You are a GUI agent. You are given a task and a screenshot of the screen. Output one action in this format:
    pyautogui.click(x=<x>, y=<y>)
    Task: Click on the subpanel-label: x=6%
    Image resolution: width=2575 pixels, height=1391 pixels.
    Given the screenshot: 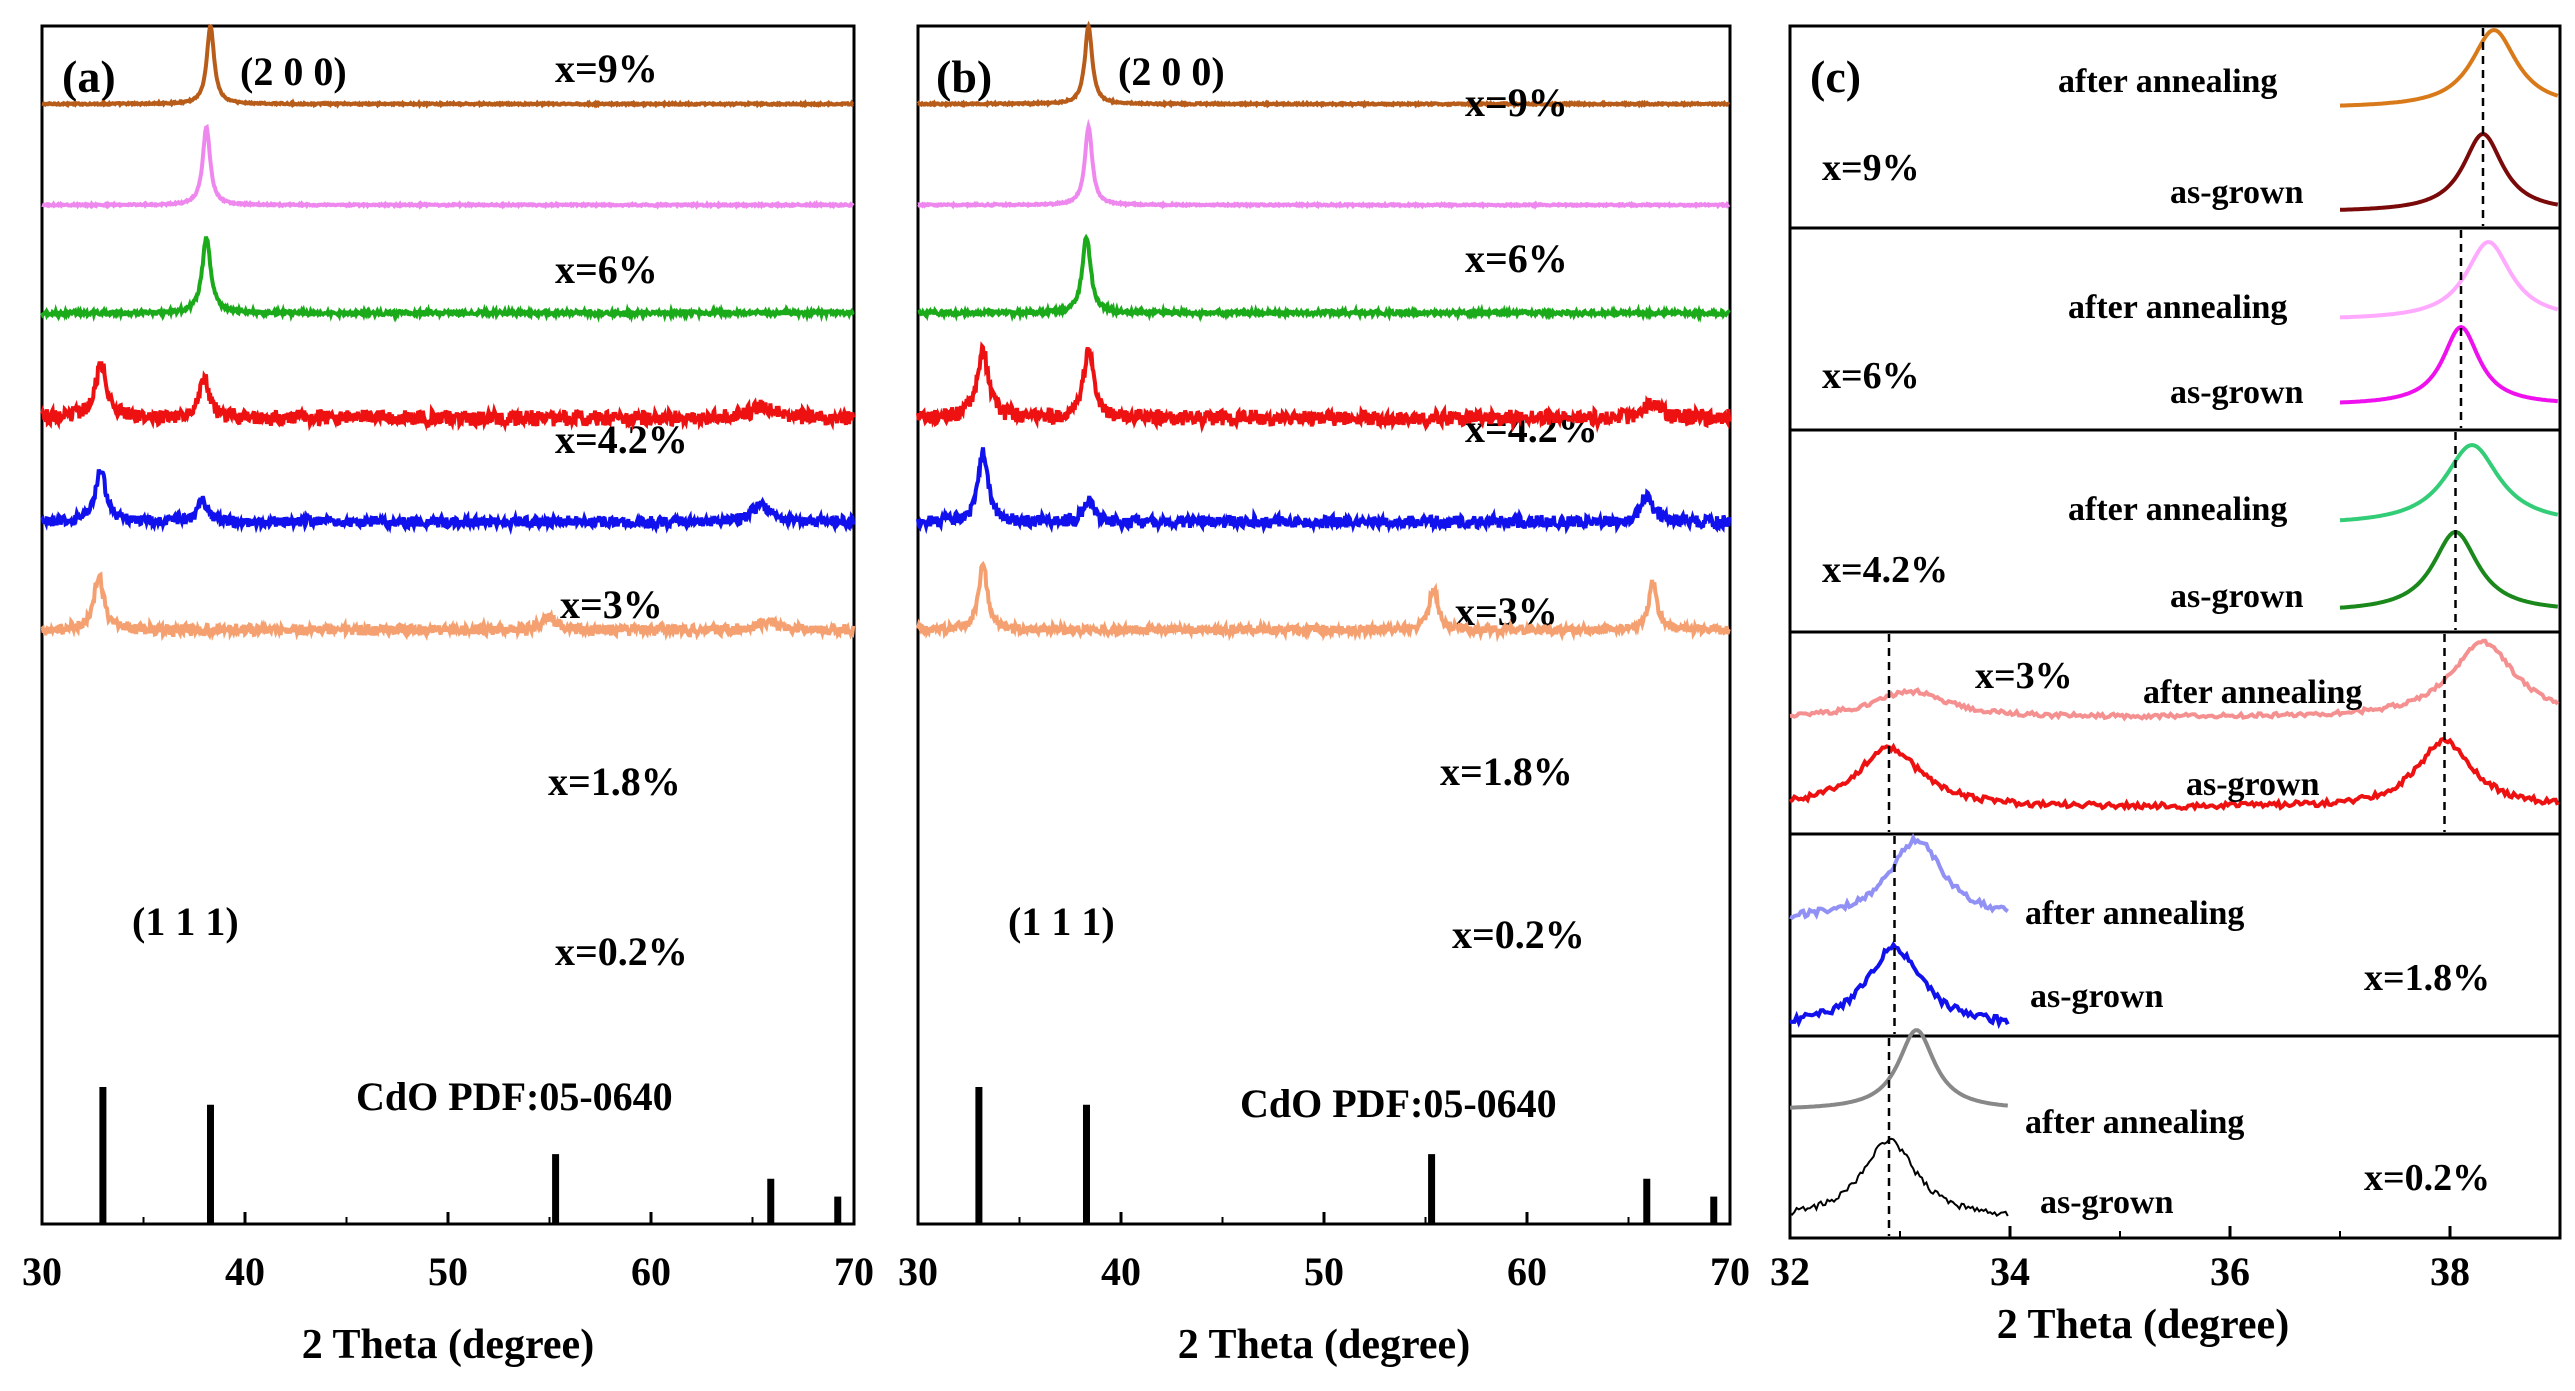 What is the action you would take?
    pyautogui.click(x=1871, y=376)
    